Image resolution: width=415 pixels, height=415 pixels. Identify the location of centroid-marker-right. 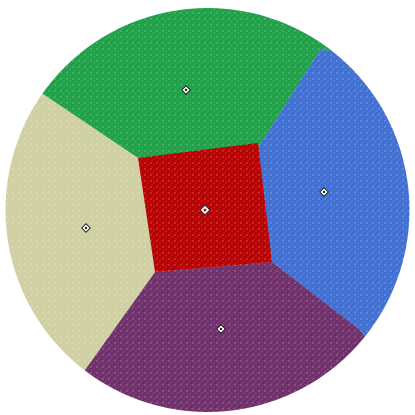
(324, 192).